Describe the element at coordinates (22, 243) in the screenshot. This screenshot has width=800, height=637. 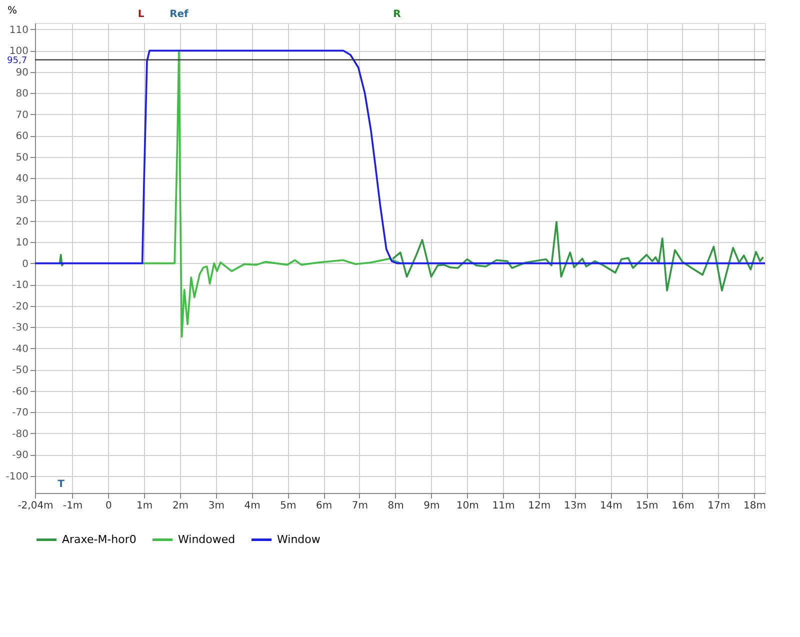
I see `y-tick-label: 10` at that location.